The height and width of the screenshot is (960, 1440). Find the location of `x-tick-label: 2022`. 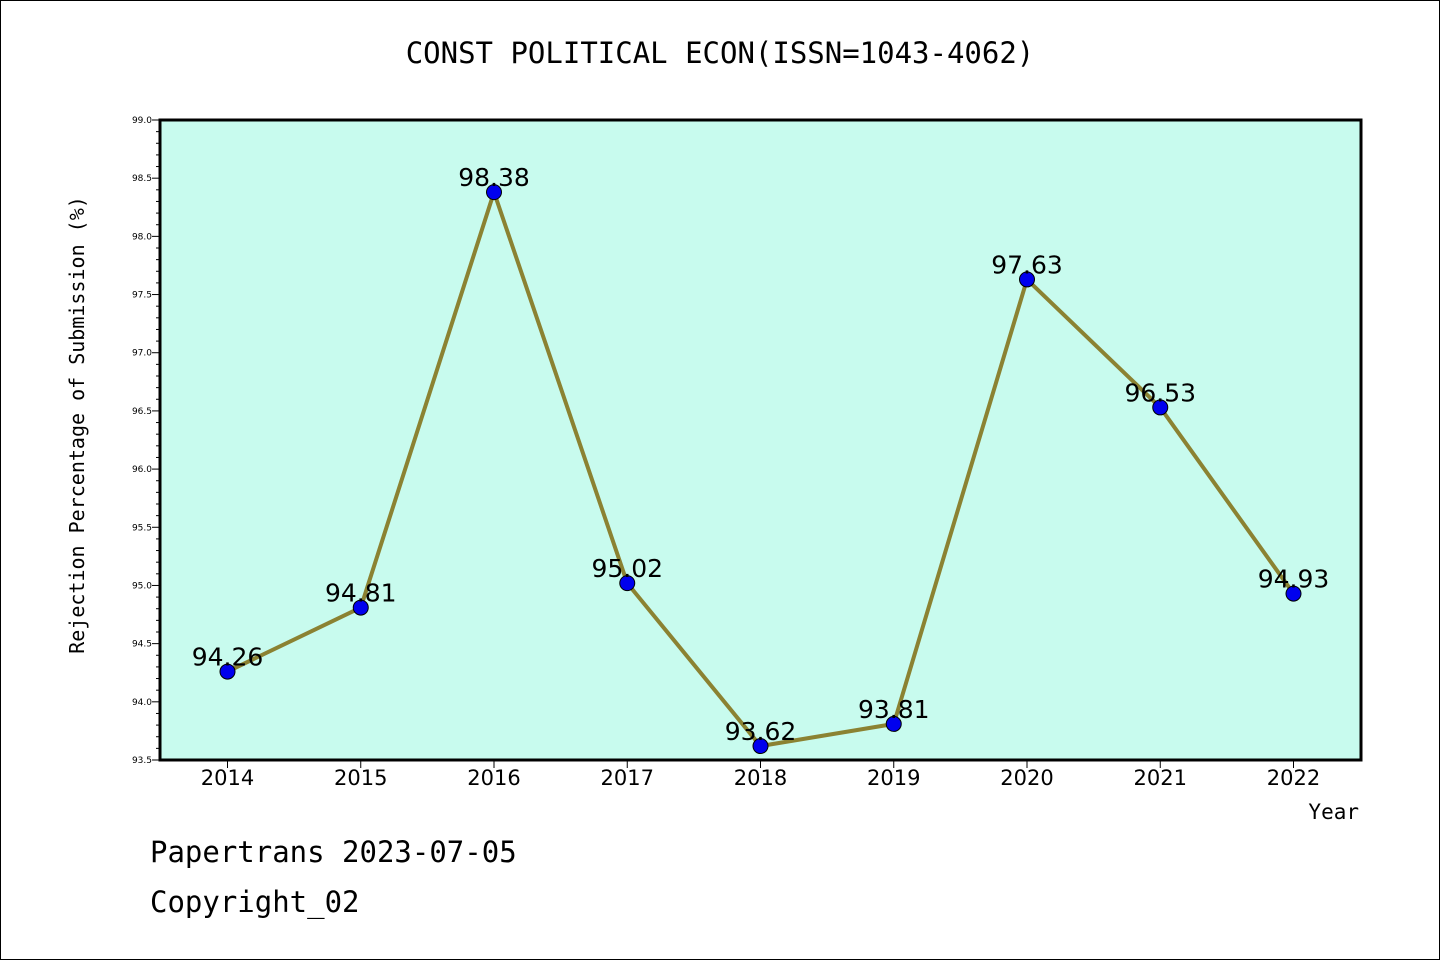

x-tick-label: 2022 is located at coordinates (1293, 778).